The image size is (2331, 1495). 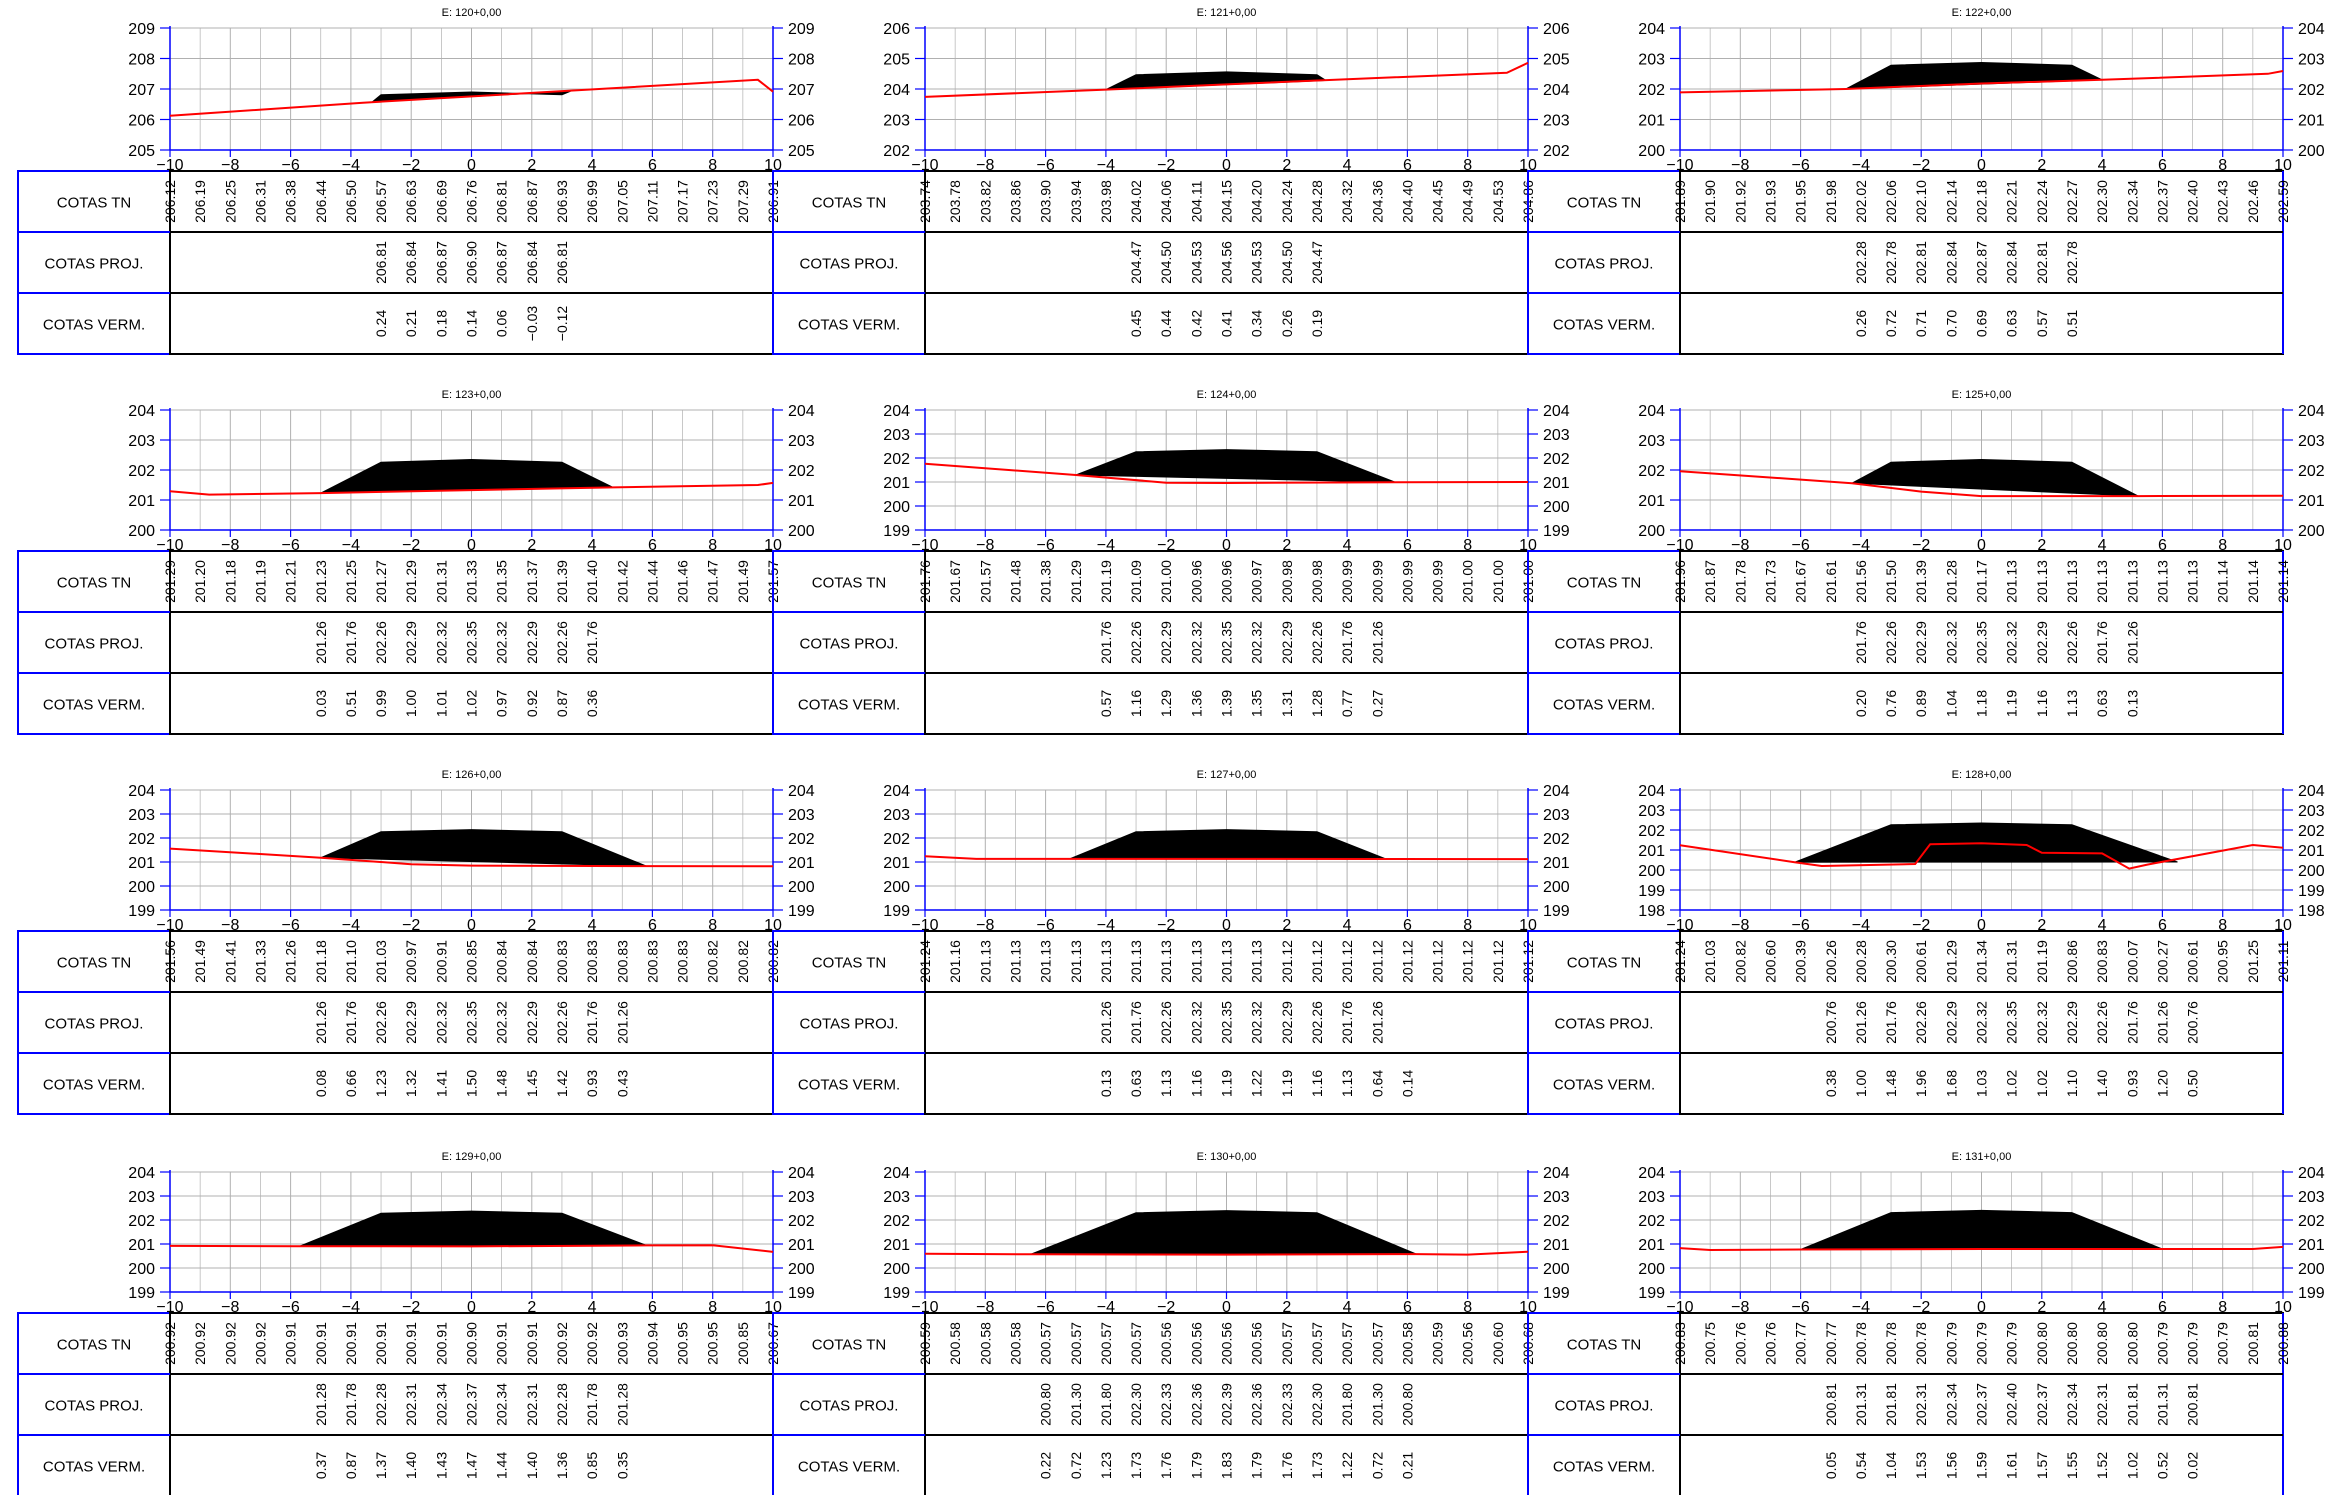 What do you see at coordinates (351, 703) in the screenshot?
I see `table-value: 0.51` at bounding box center [351, 703].